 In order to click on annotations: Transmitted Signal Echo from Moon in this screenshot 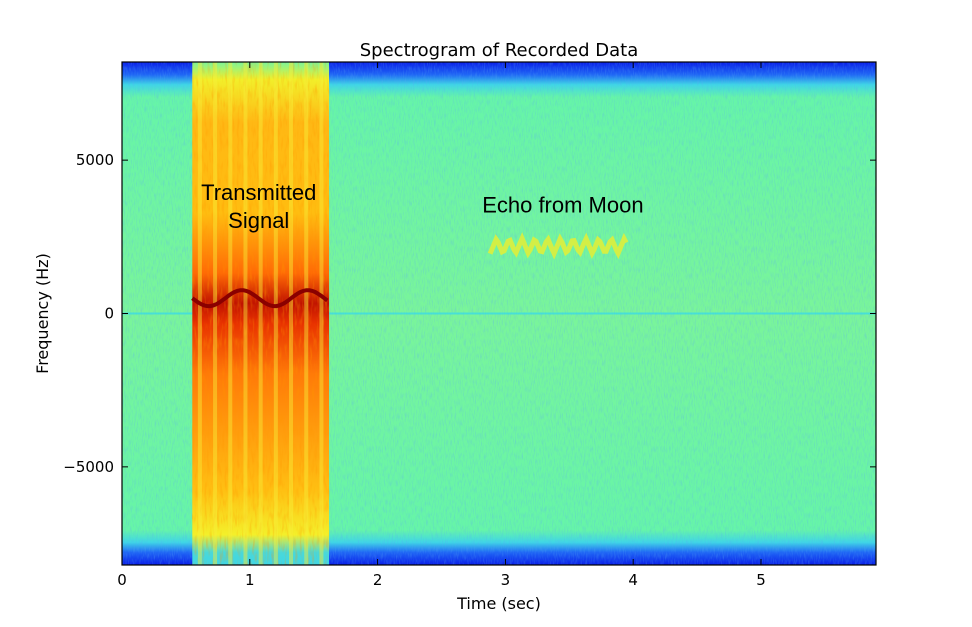, I will do `click(422, 206)`.